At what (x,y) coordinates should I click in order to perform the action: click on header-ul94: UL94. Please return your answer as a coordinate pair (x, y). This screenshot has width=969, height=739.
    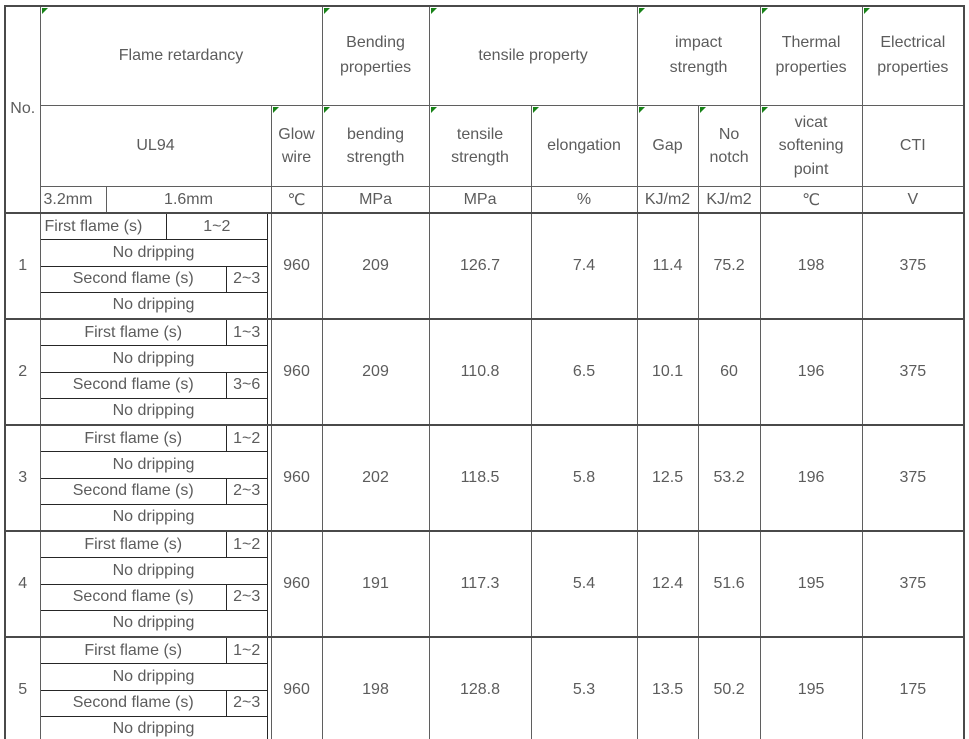
    Looking at the image, I should click on (155, 146).